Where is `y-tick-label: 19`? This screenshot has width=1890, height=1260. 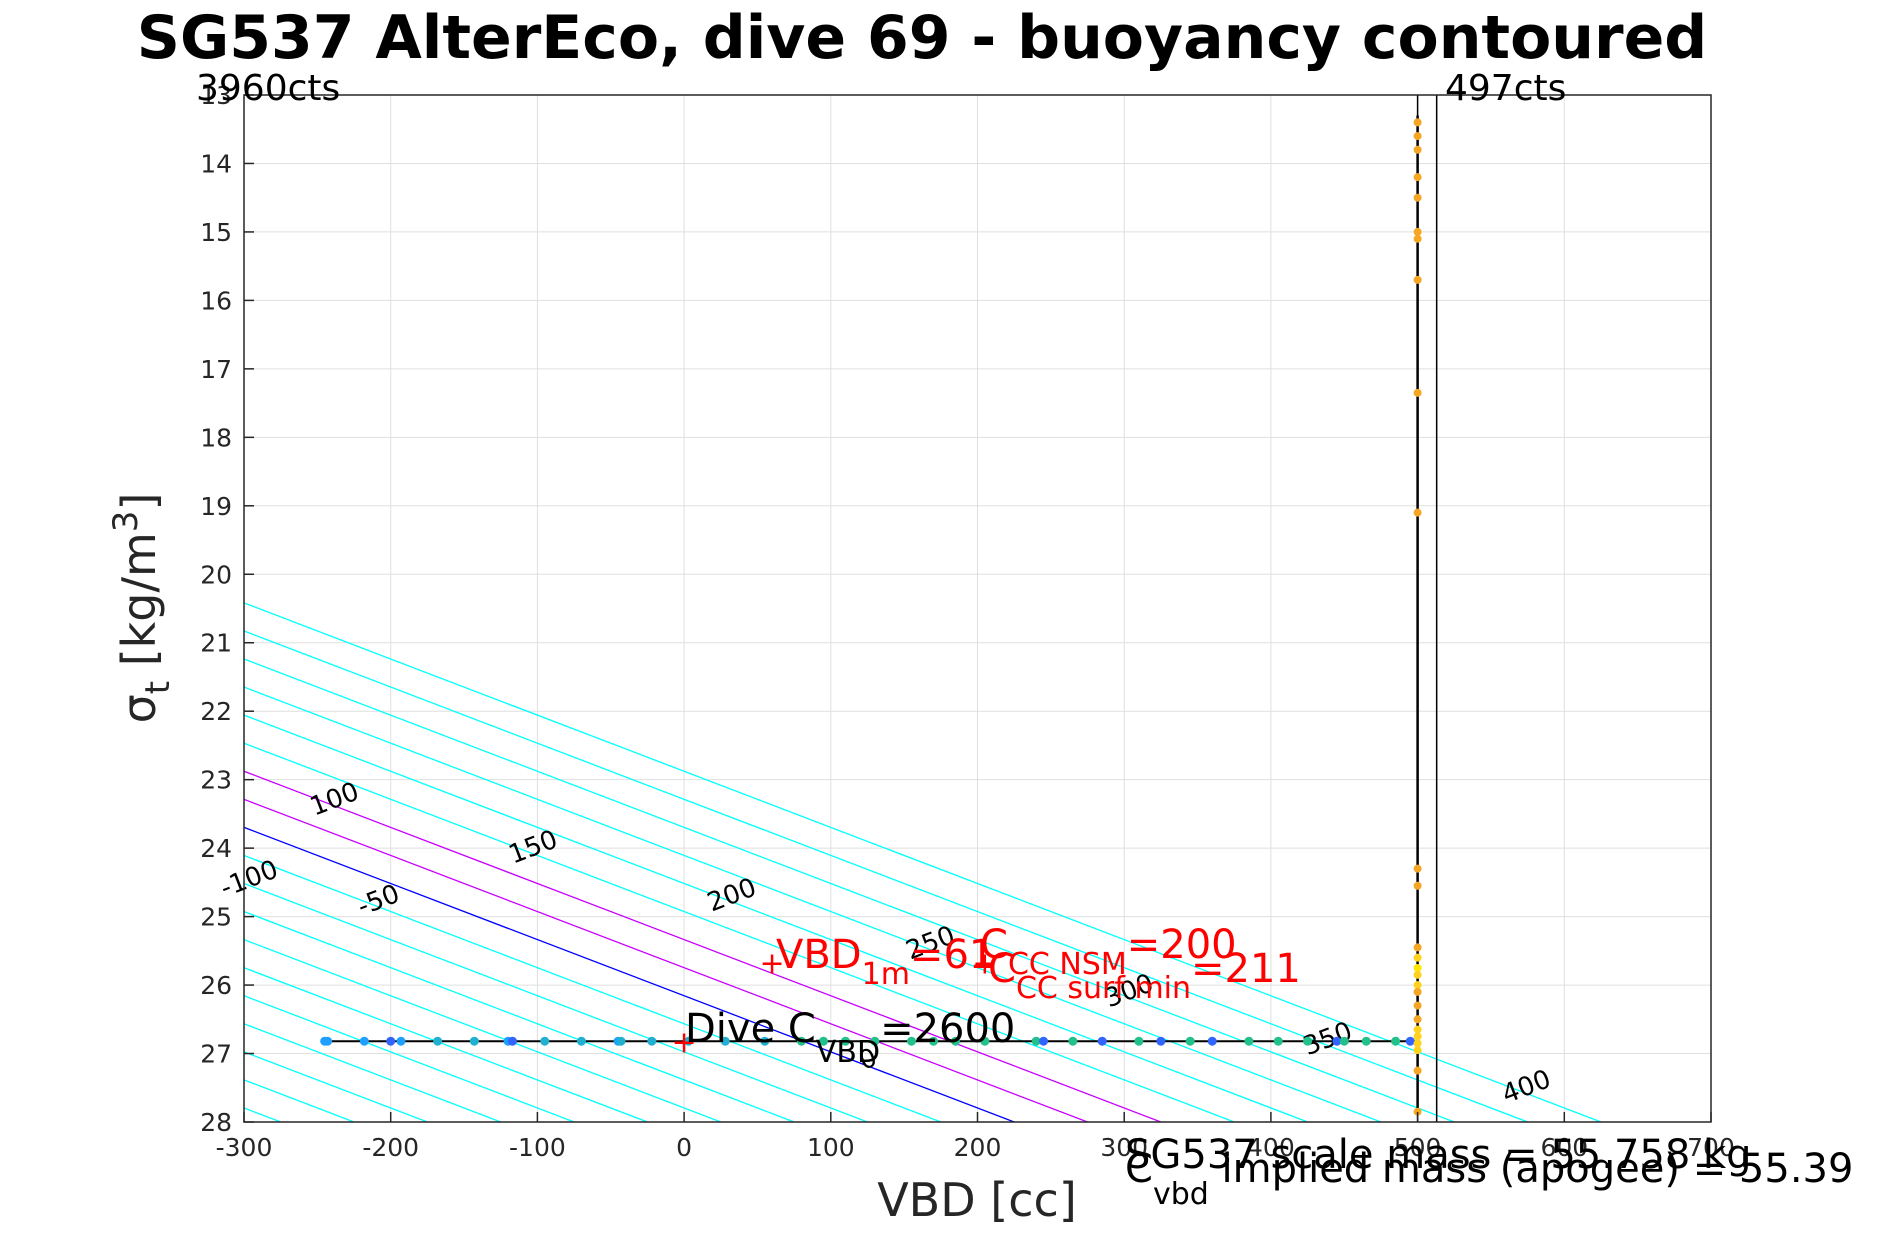
y-tick-label: 19 is located at coordinates (216, 506).